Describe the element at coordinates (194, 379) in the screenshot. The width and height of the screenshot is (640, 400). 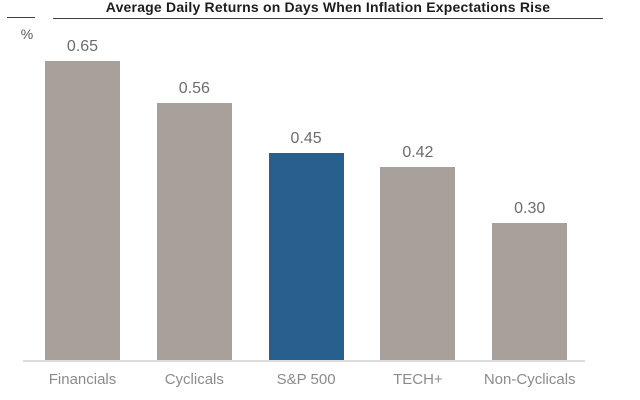
I see `x-axis-category-label-cyclicals: Cyclicals` at that location.